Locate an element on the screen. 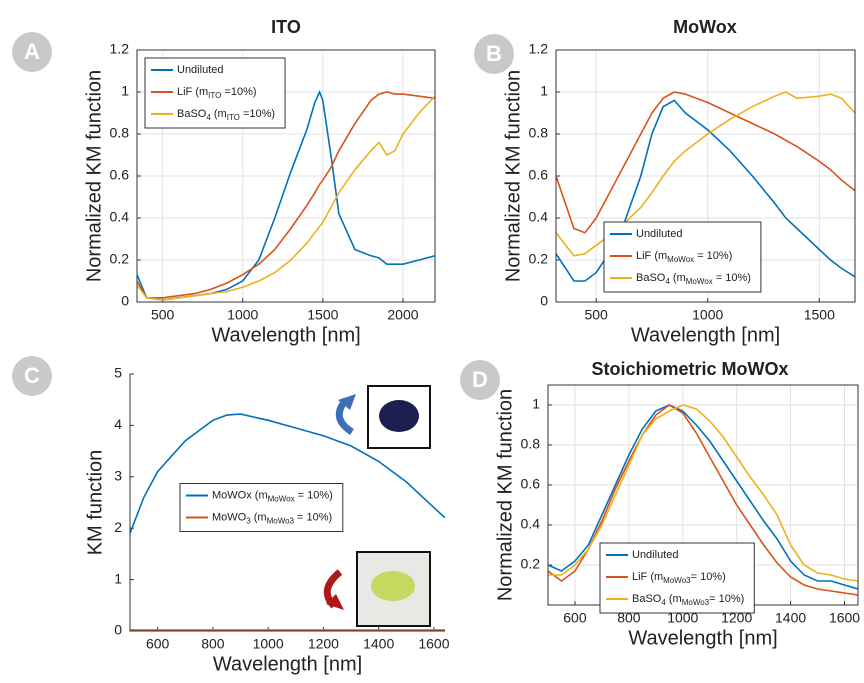 Image resolution: width=864 pixels, height=683 pixels. x-tick-label: 800 is located at coordinates (629, 618).